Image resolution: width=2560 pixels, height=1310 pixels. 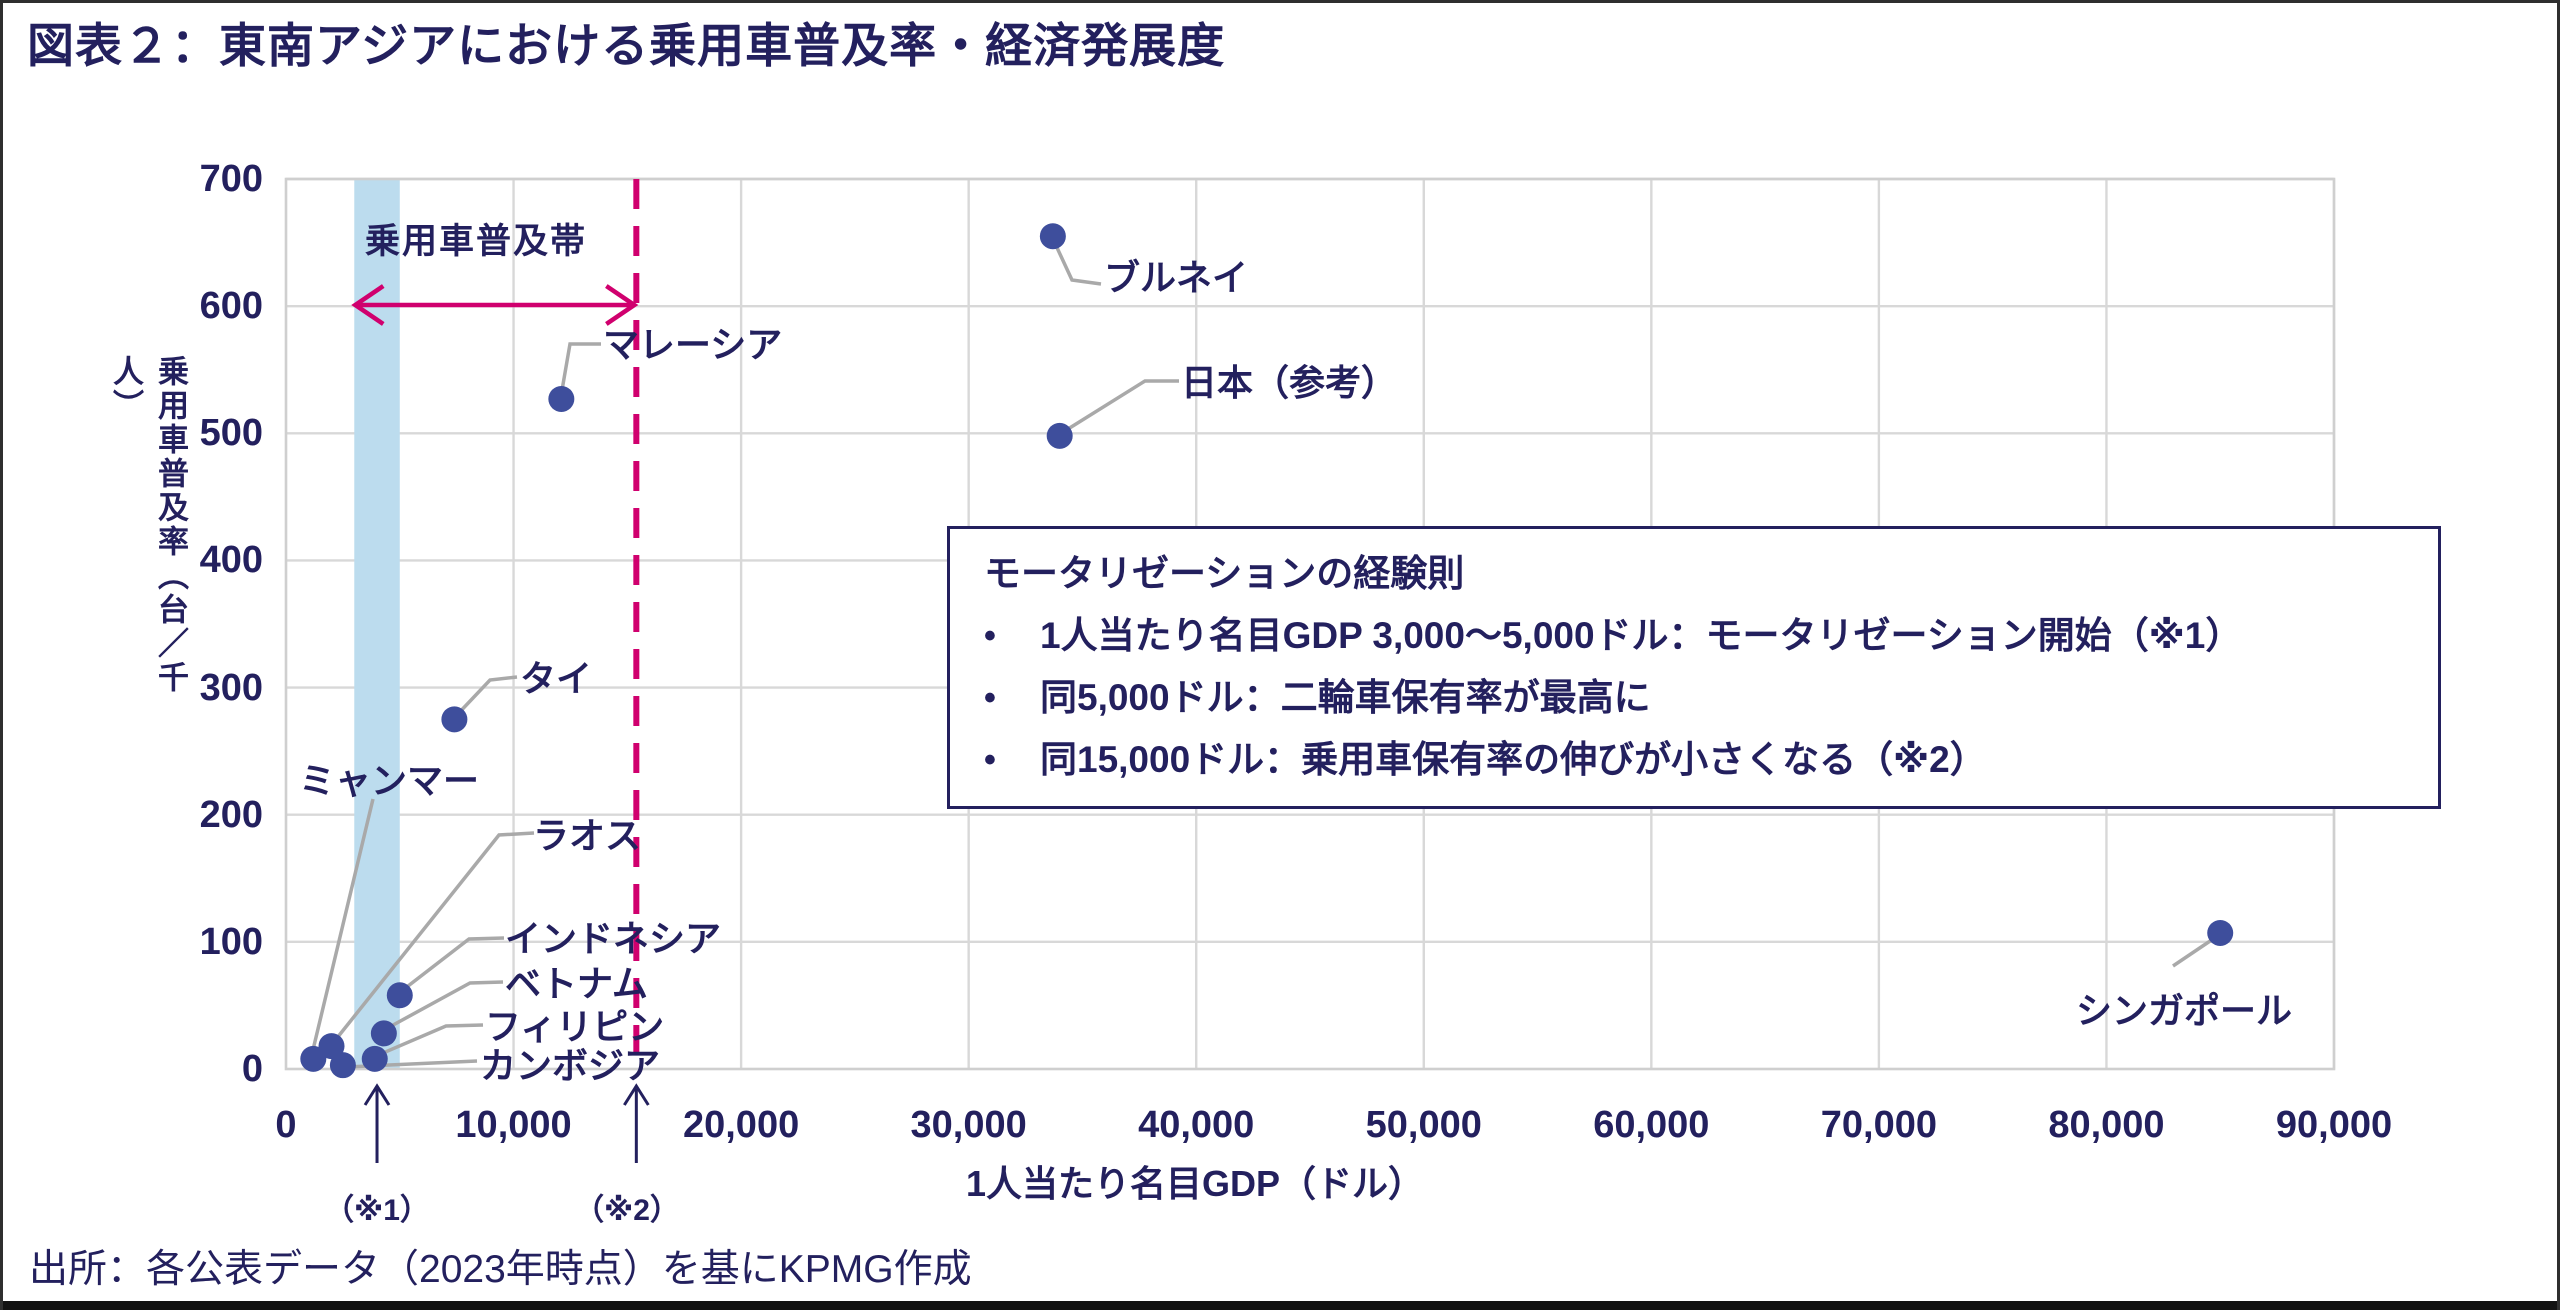 What do you see at coordinates (231, 560) in the screenshot?
I see `y-tick-label: 400` at bounding box center [231, 560].